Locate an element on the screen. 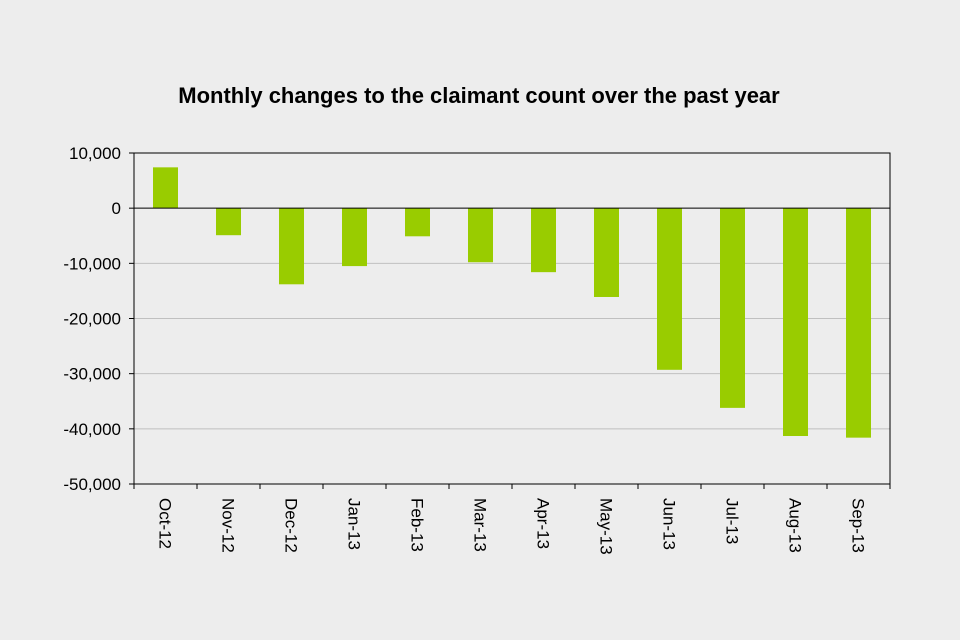 The height and width of the screenshot is (640, 960). x-tick-label: Apr-13 is located at coordinates (543, 523).